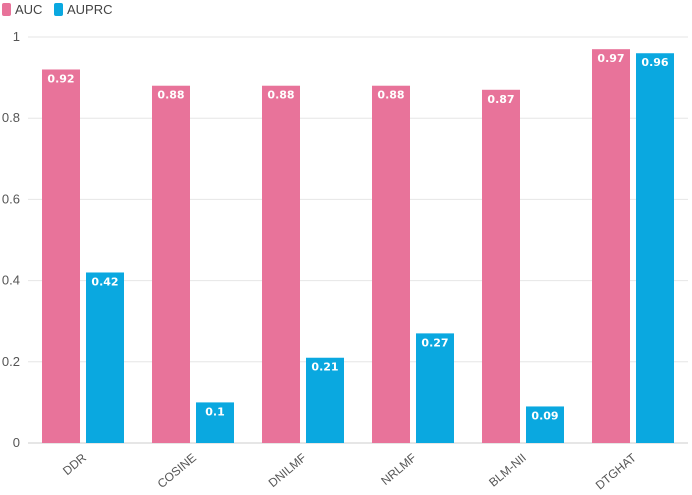  What do you see at coordinates (398, 469) in the screenshot?
I see `x-tick-label: NRLMF` at bounding box center [398, 469].